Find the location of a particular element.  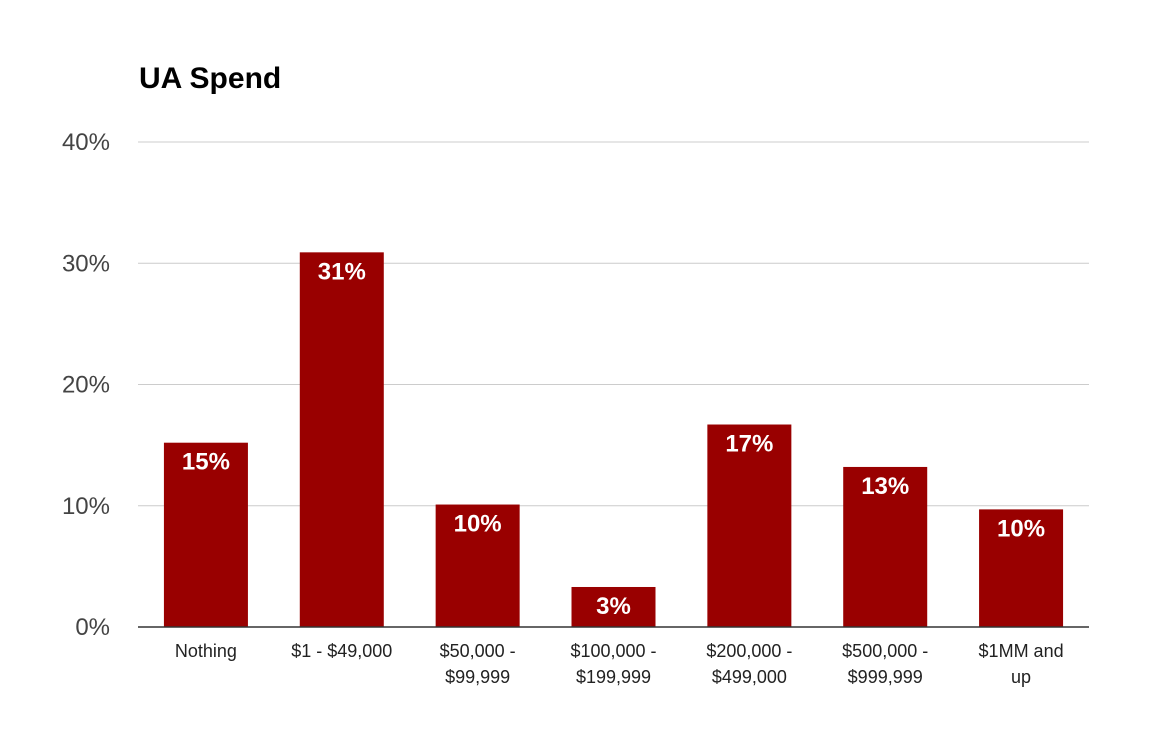

x-tick-label: Nothing is located at coordinates (206, 651).